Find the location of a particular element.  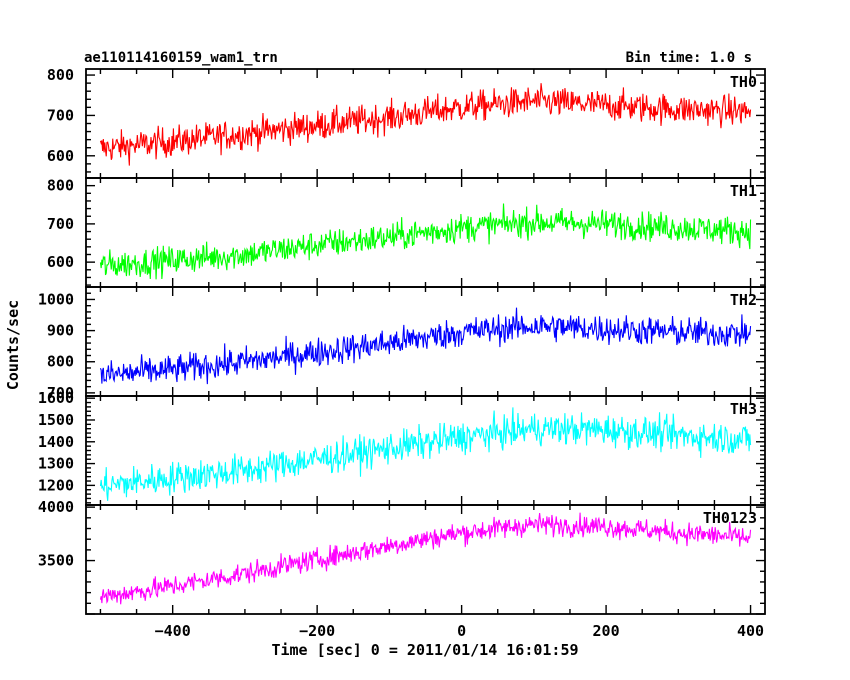

x-tick-label: −400 is located at coordinates (173, 631).